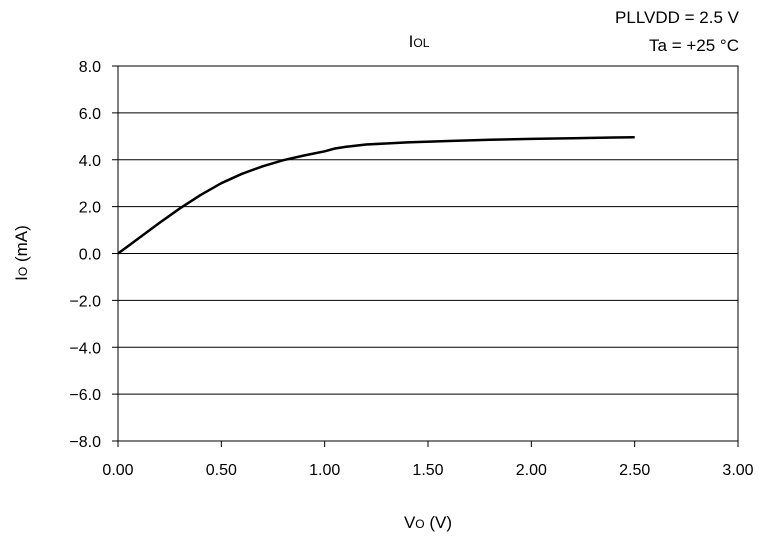 This screenshot has width=759, height=539. What do you see at coordinates (634, 470) in the screenshot?
I see `x-tick-label: 2.50` at bounding box center [634, 470].